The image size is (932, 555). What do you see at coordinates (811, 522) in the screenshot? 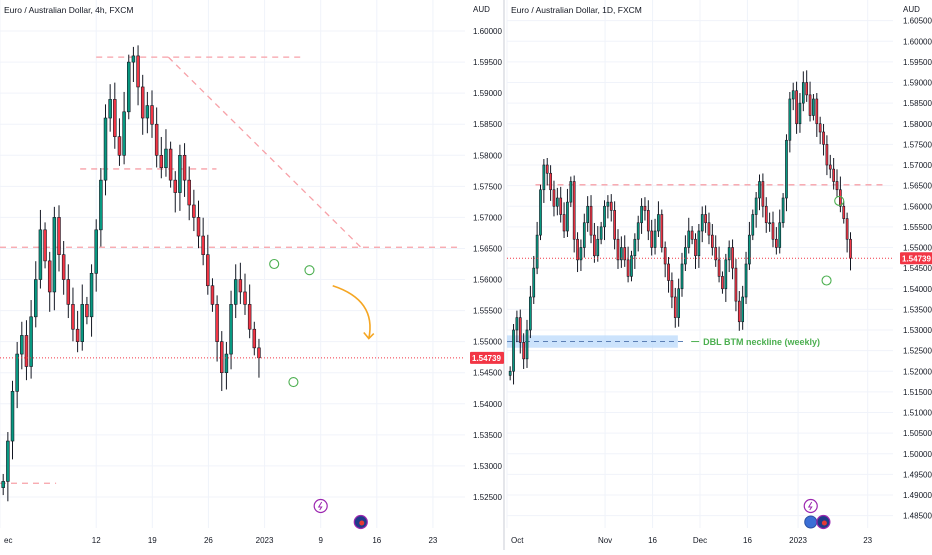
I see `globe-icon` at bounding box center [811, 522].